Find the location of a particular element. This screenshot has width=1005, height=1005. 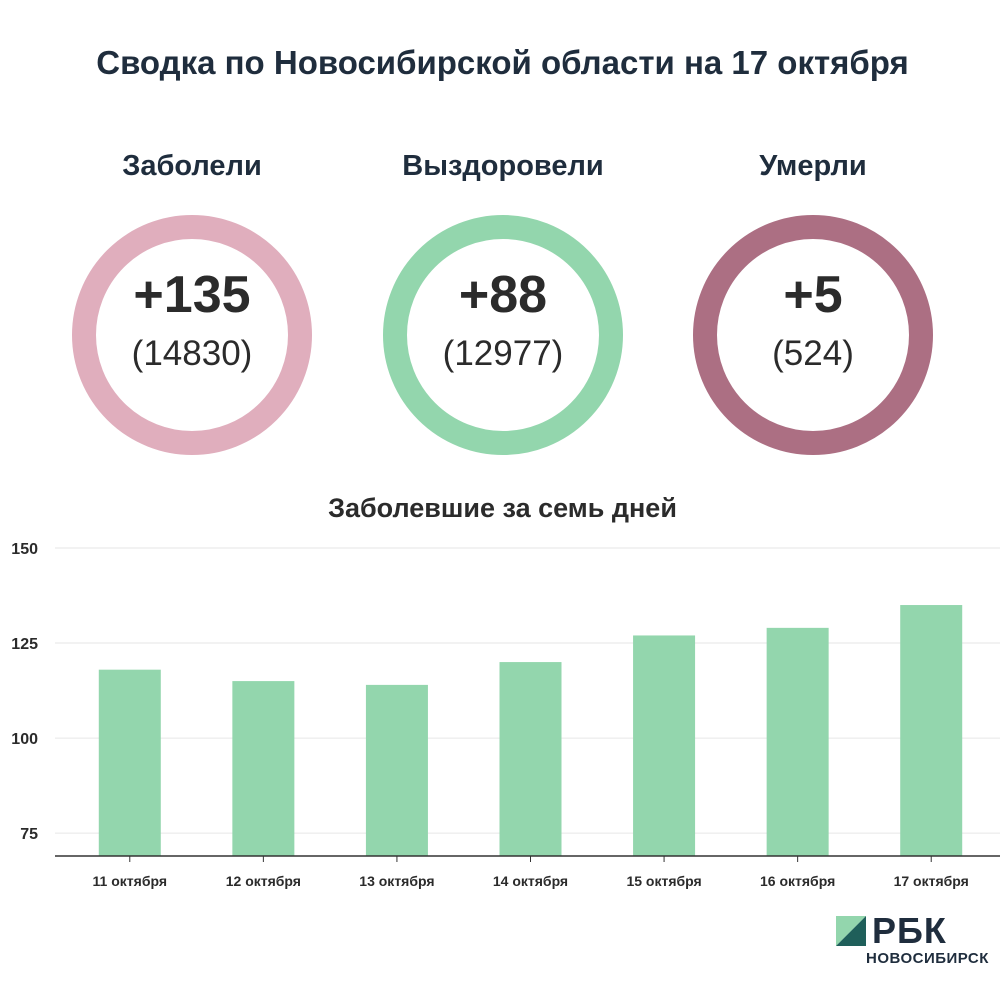

x-tick-label: 14 октября is located at coordinates (530, 881).